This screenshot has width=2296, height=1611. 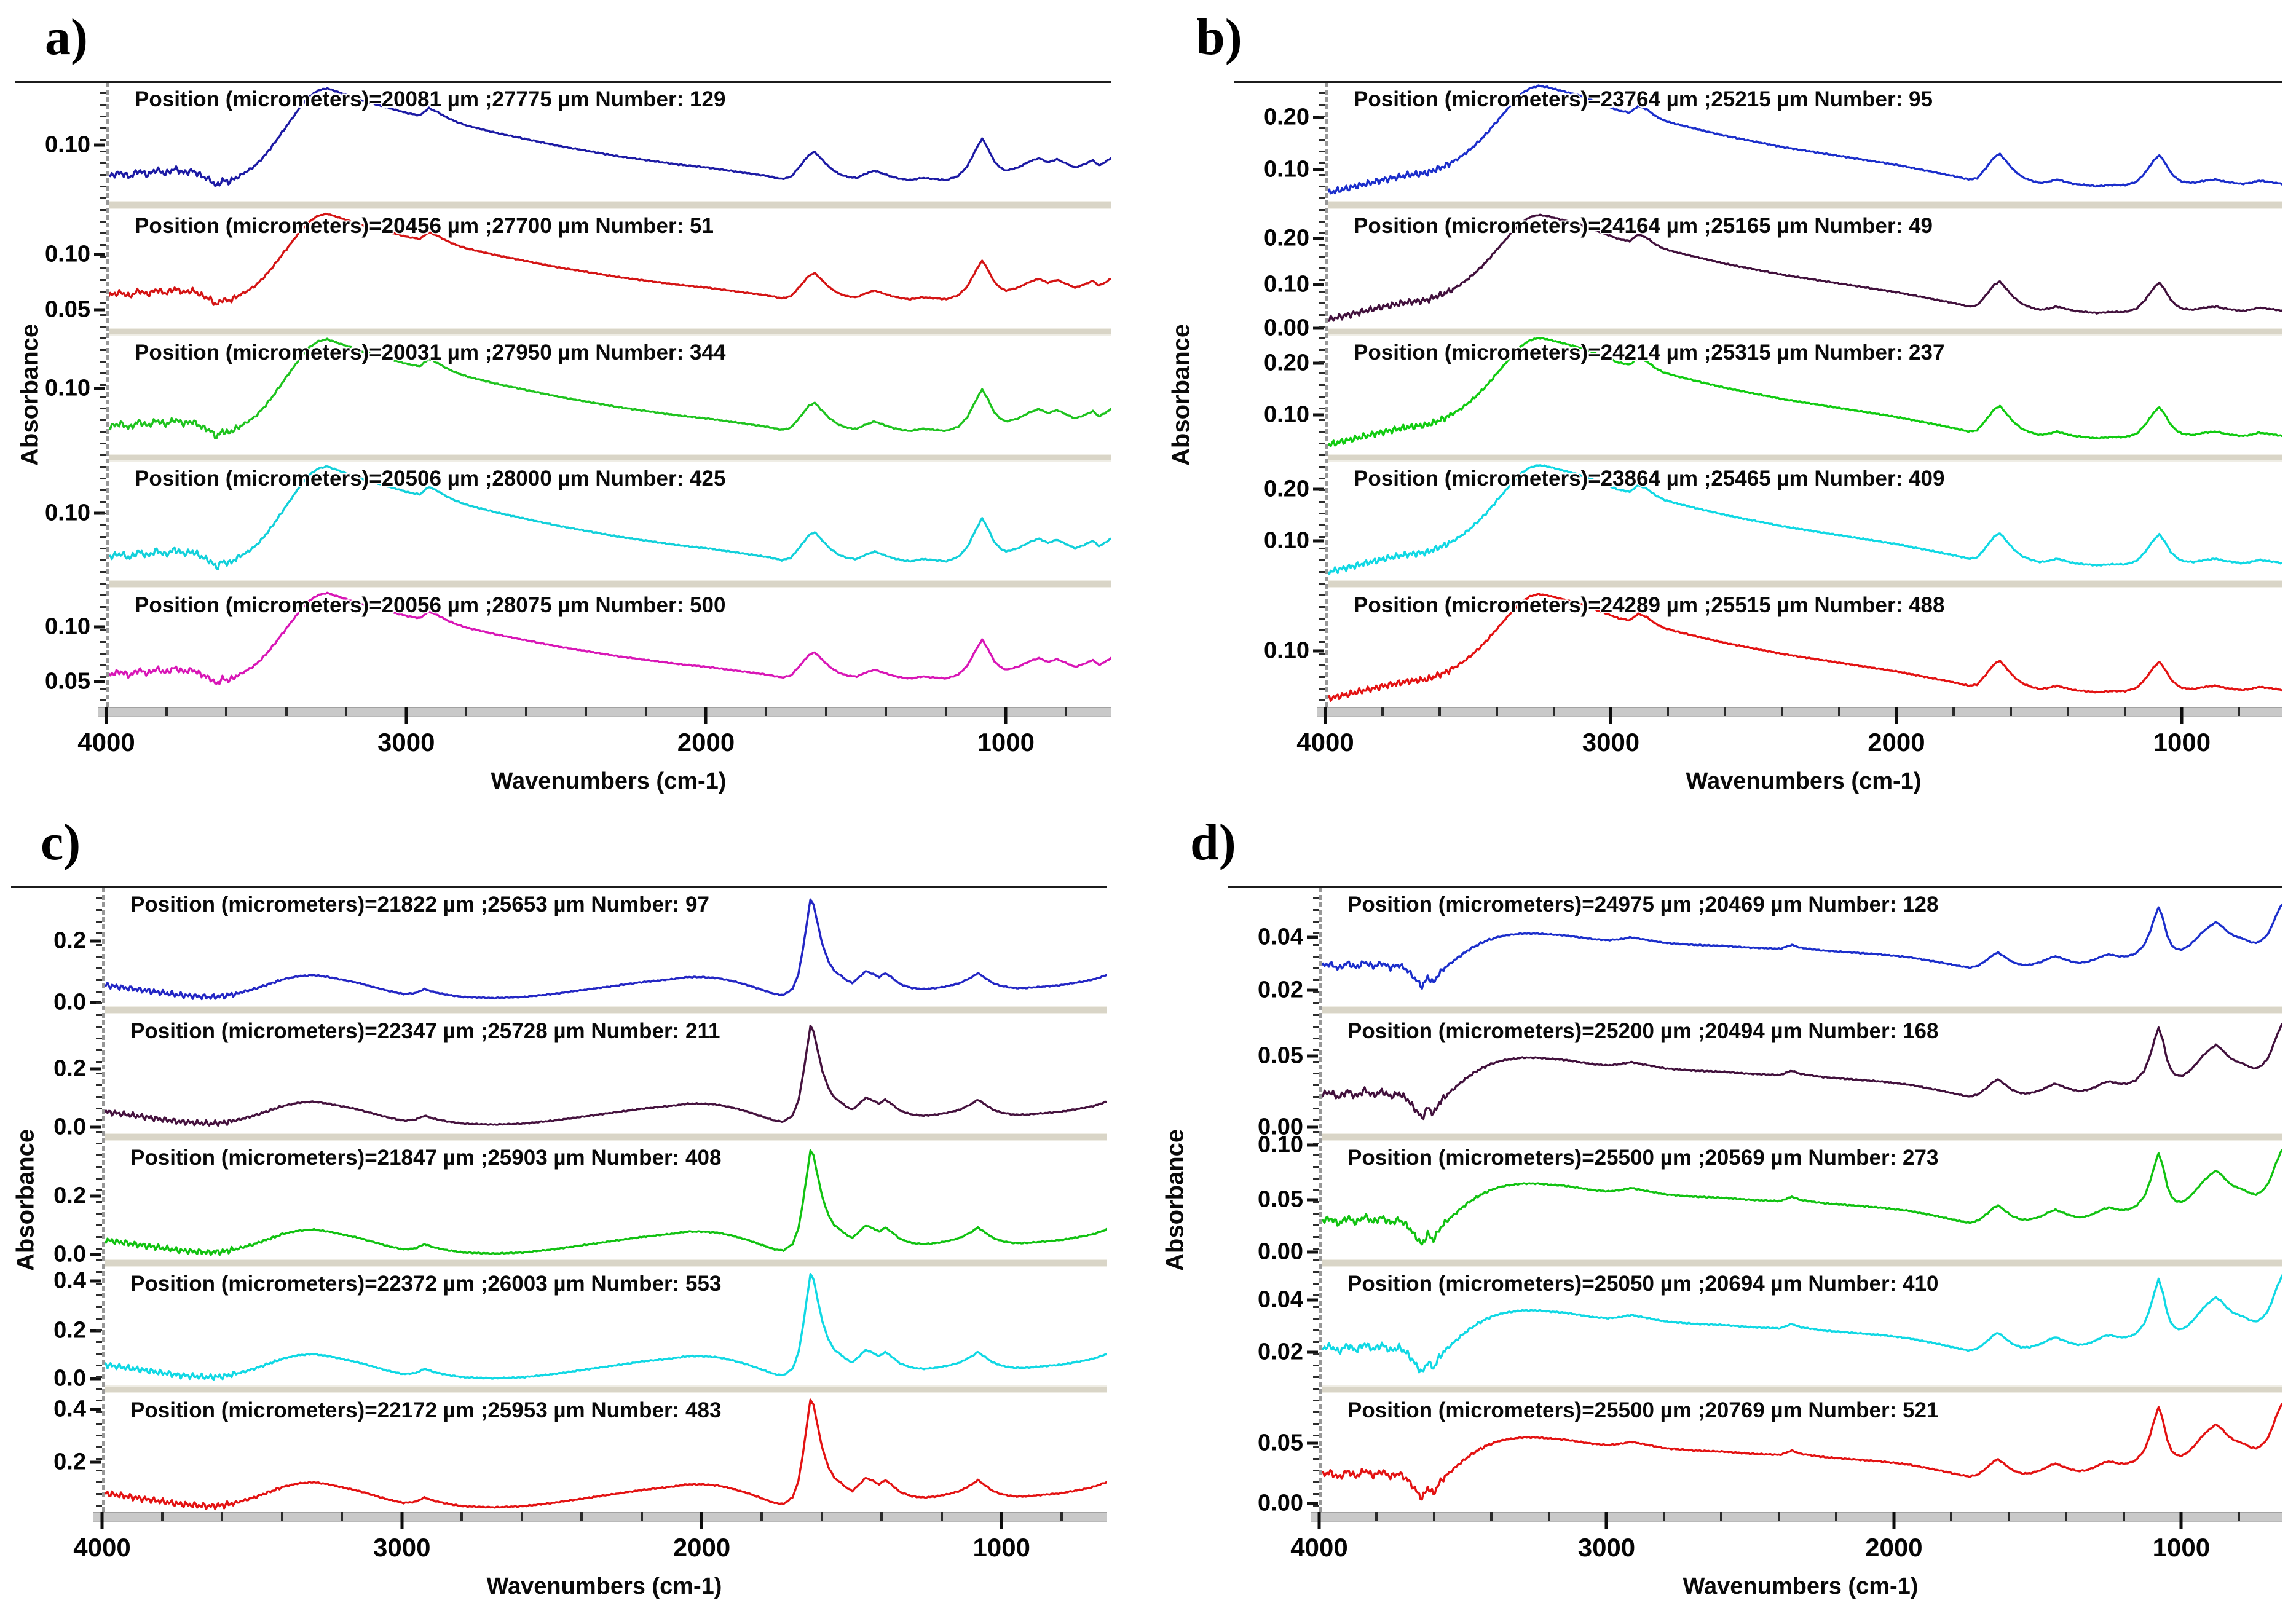 What do you see at coordinates (1287, 328) in the screenshot?
I see `y-tick-label: 0.00` at bounding box center [1287, 328].